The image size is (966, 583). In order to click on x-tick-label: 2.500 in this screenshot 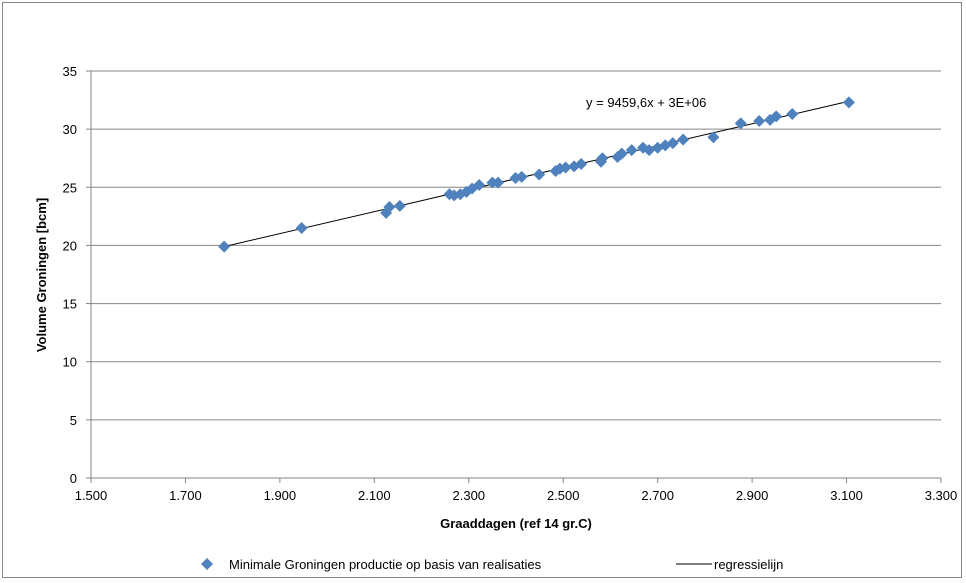, I will do `click(563, 495)`.